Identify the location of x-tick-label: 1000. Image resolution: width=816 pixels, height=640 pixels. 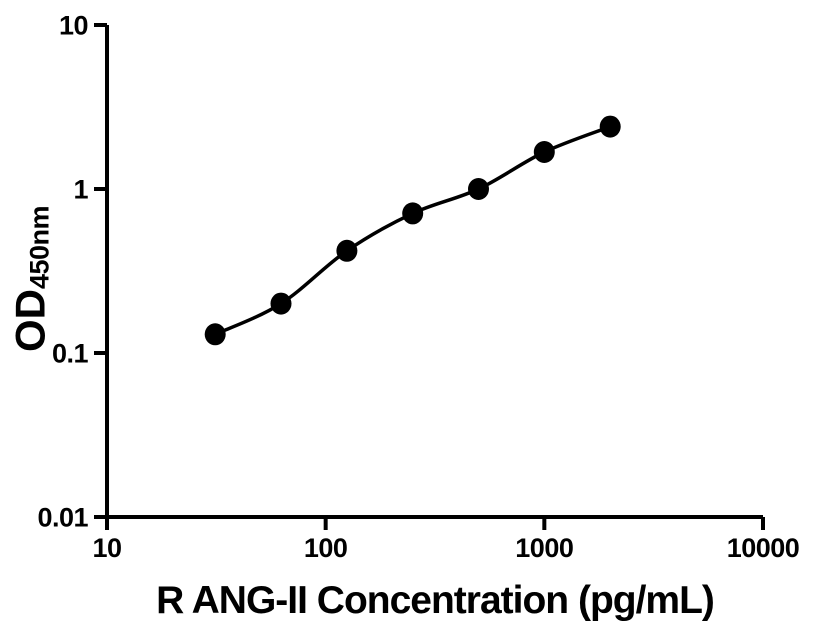
(544, 548).